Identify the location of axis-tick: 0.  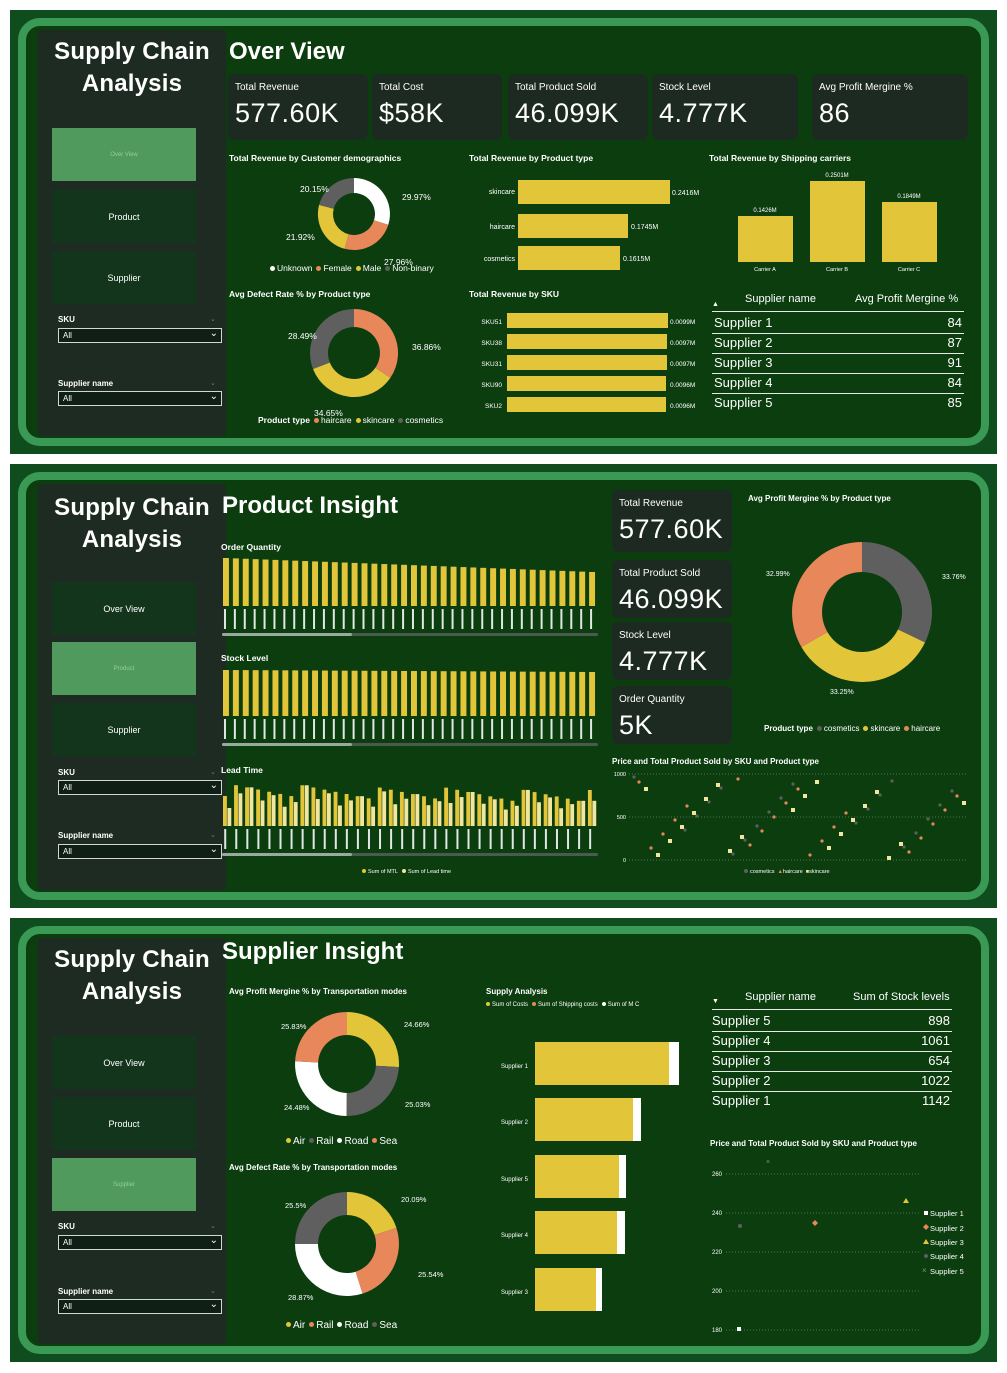
(624, 861).